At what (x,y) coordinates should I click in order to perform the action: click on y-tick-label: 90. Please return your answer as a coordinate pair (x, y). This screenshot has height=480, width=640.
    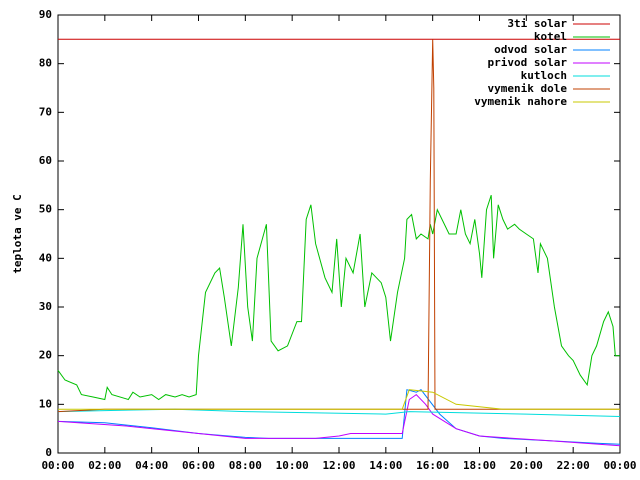
    Looking at the image, I should click on (45, 14).